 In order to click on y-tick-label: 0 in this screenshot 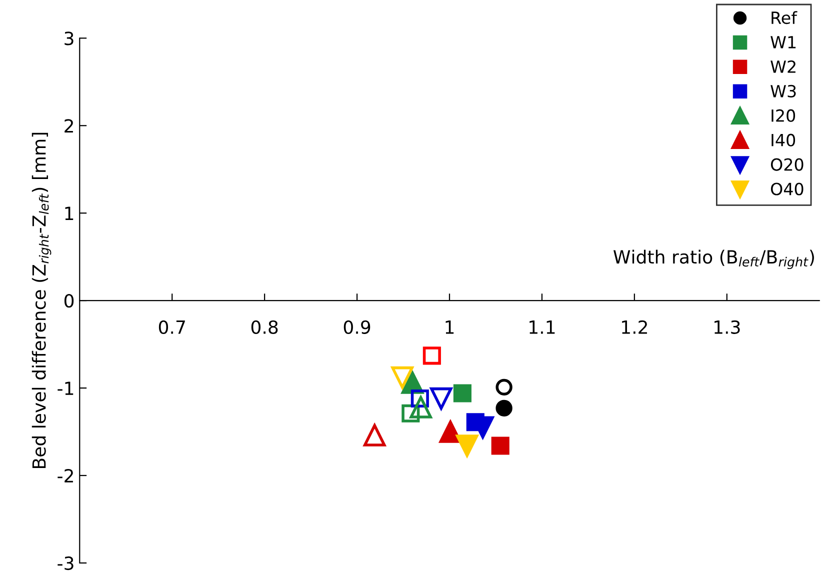, I will do `click(69, 301)`.